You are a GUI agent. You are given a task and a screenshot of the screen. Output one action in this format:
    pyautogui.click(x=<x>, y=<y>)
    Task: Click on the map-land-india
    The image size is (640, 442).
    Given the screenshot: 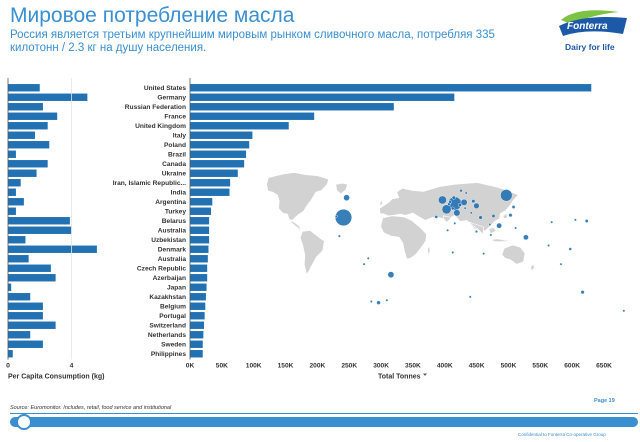 What is the action you would take?
    pyautogui.click(x=476, y=228)
    